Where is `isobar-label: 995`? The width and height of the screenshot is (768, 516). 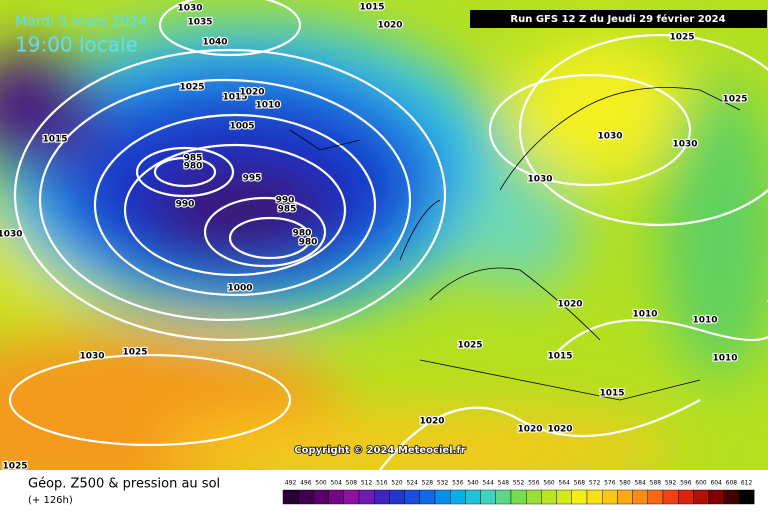 isobar-label: 995 is located at coordinates (252, 179).